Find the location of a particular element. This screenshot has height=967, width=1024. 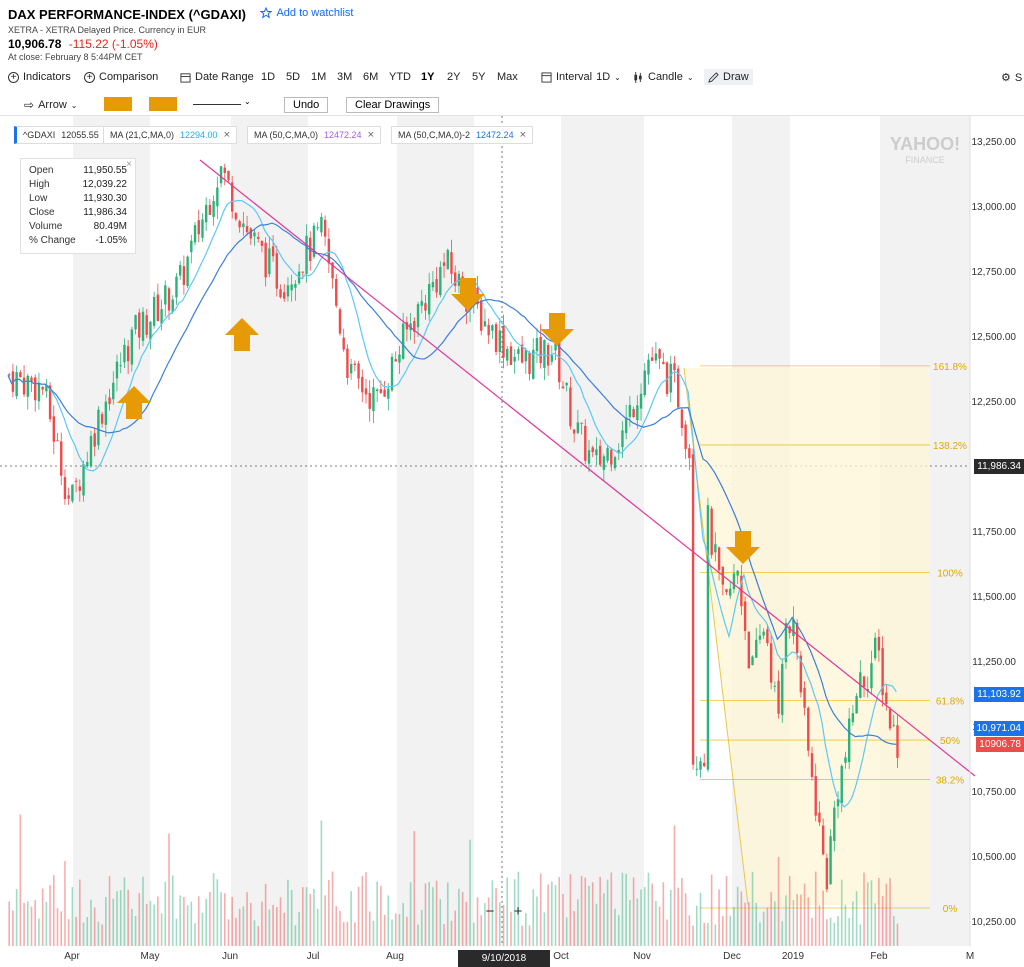

chart-type-dropdown: Candle ⌄ is located at coordinates (663, 77).